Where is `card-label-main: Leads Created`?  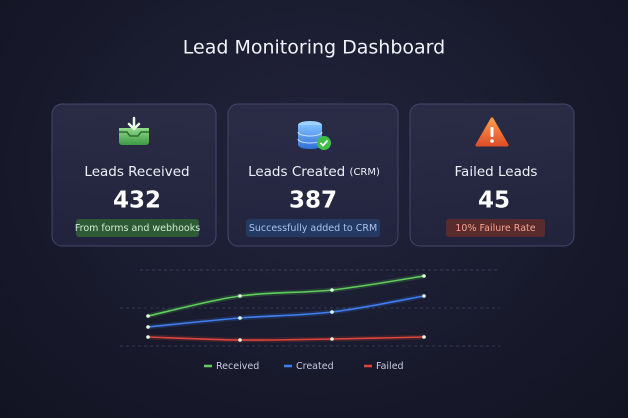
card-label-main: Leads Created is located at coordinates (296, 172).